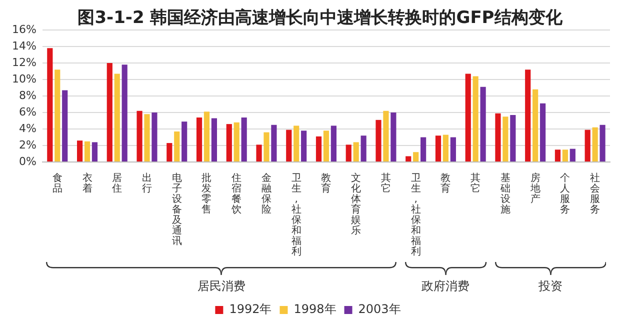 Image resolution: width=640 pixels, height=328 pixels. Describe the element at coordinates (24, 62) in the screenshot. I see `y-tick-label: 12%` at that location.